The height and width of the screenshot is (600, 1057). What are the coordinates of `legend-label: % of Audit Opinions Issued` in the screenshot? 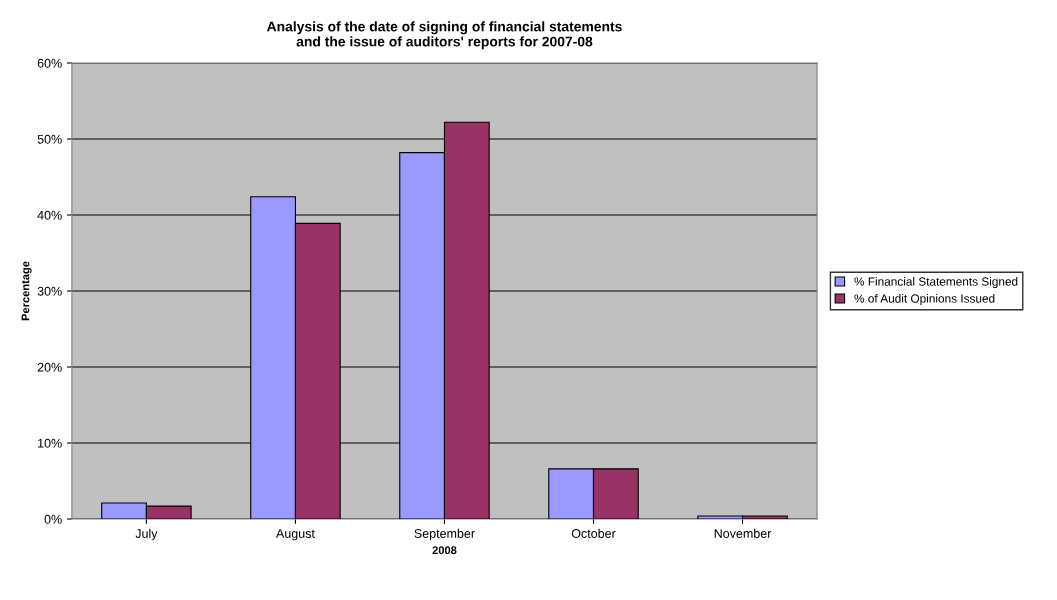 It's located at (924, 300).